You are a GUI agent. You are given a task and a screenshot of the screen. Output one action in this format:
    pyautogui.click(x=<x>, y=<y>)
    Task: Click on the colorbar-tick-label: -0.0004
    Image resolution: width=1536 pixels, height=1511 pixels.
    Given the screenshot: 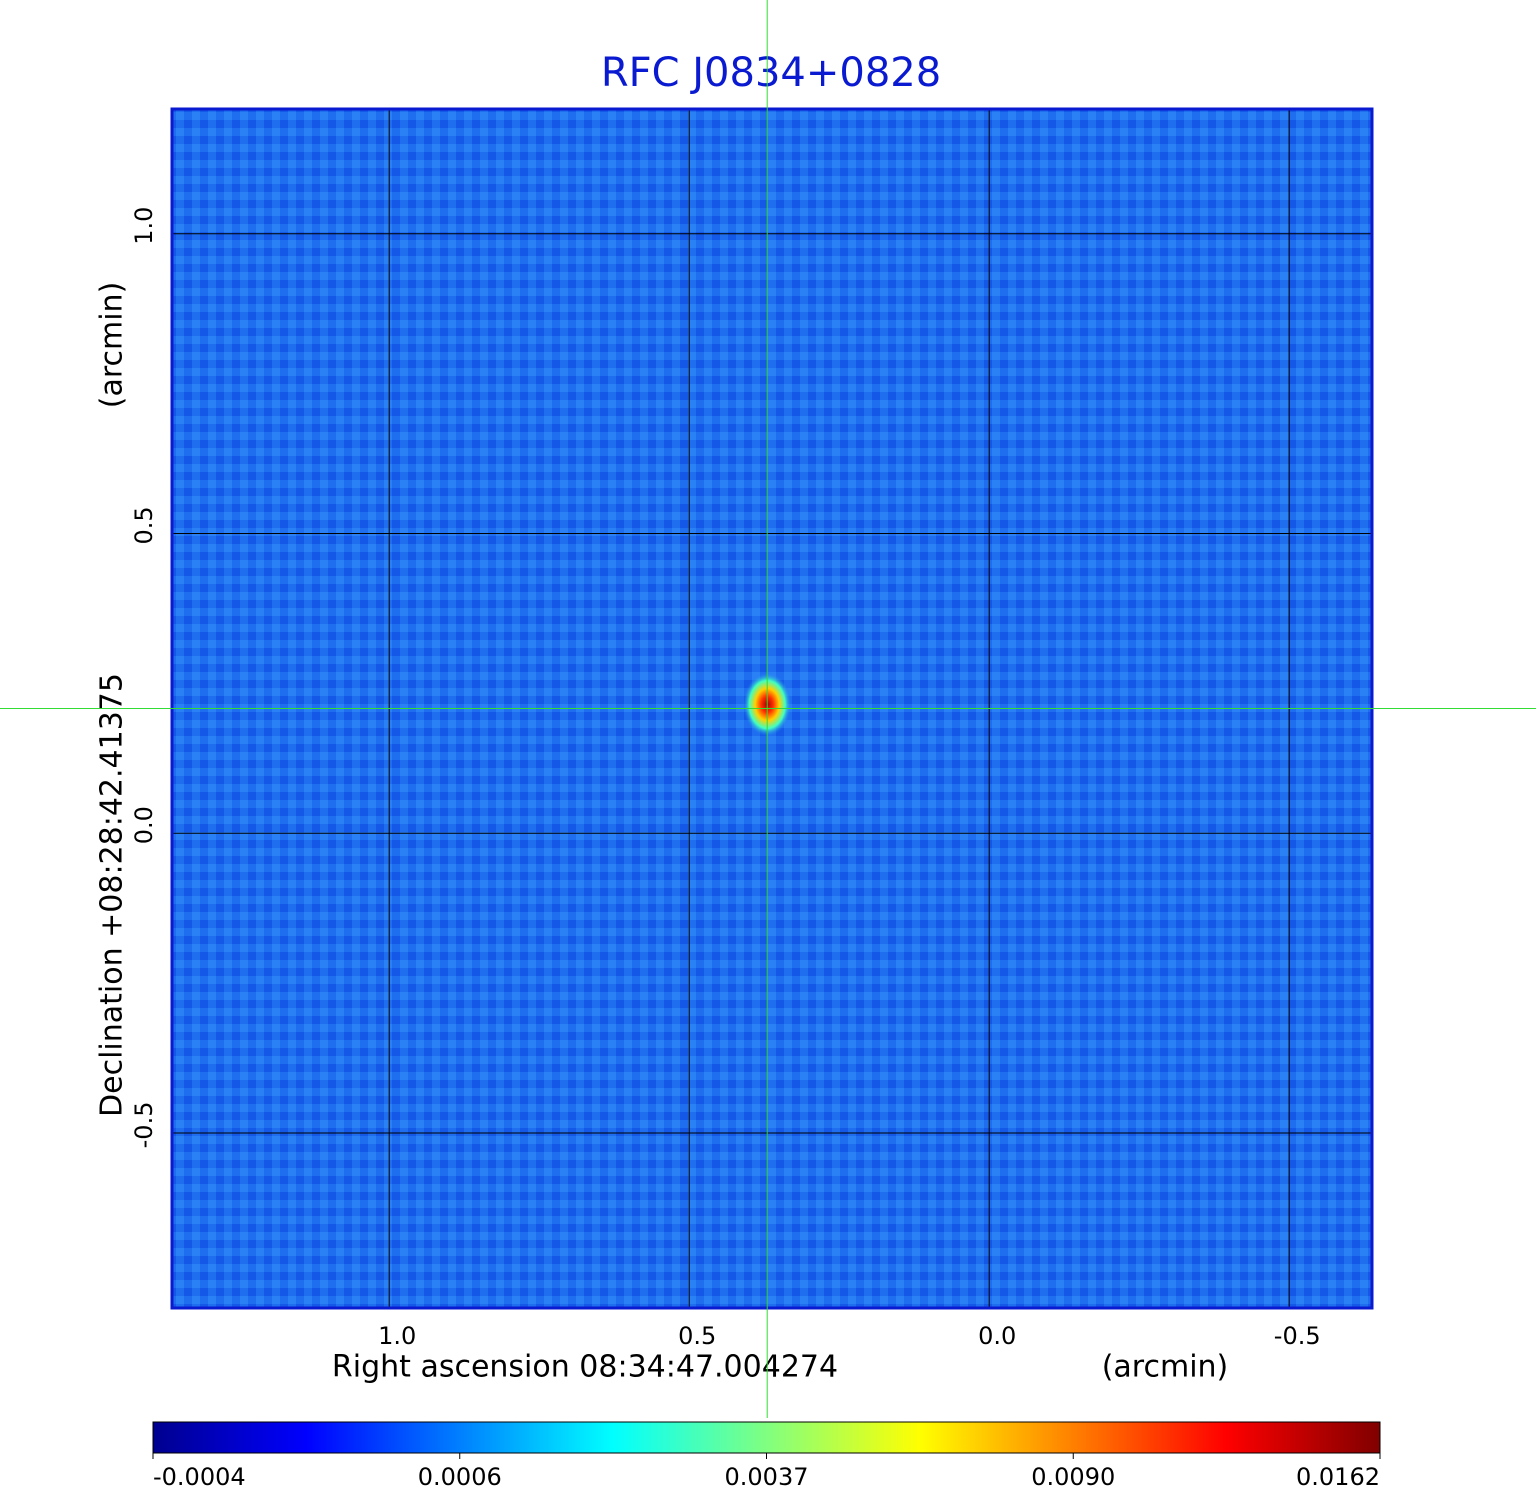 What is the action you would take?
    pyautogui.click(x=199, y=1477)
    